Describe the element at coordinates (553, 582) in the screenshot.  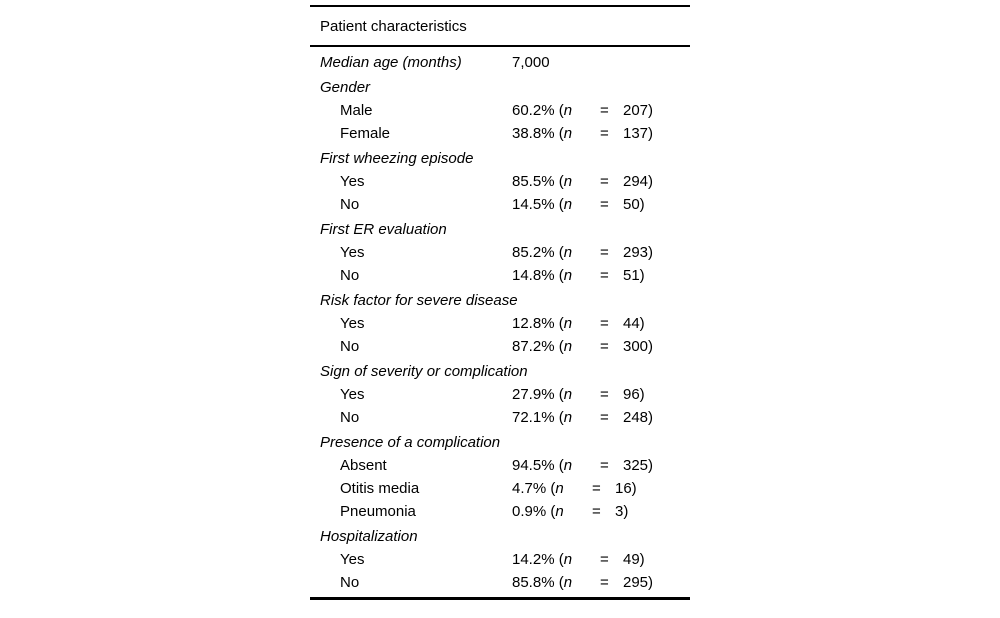
I see `value-percent: 85.8% (n` at that location.